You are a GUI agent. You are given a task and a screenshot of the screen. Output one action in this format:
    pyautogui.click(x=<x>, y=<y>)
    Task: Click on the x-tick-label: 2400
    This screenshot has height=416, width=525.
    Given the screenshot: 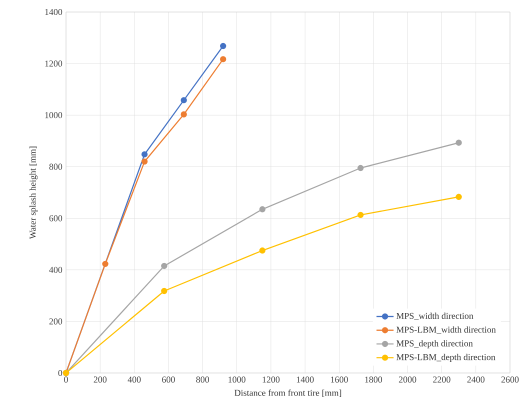 What is the action you would take?
    pyautogui.click(x=476, y=379)
    